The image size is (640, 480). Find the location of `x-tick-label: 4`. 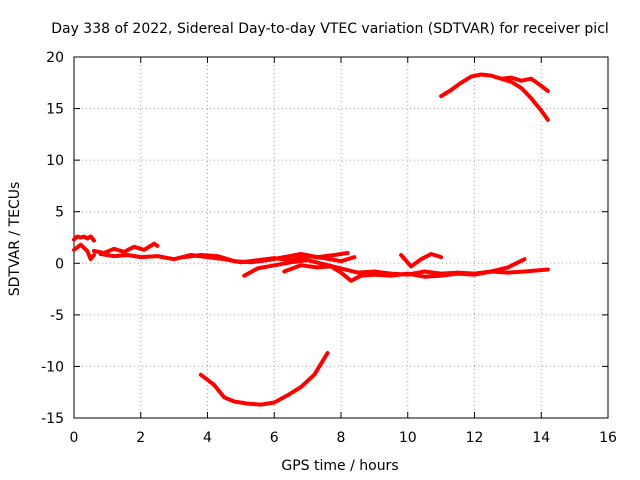

x-tick-label: 4 is located at coordinates (207, 438).